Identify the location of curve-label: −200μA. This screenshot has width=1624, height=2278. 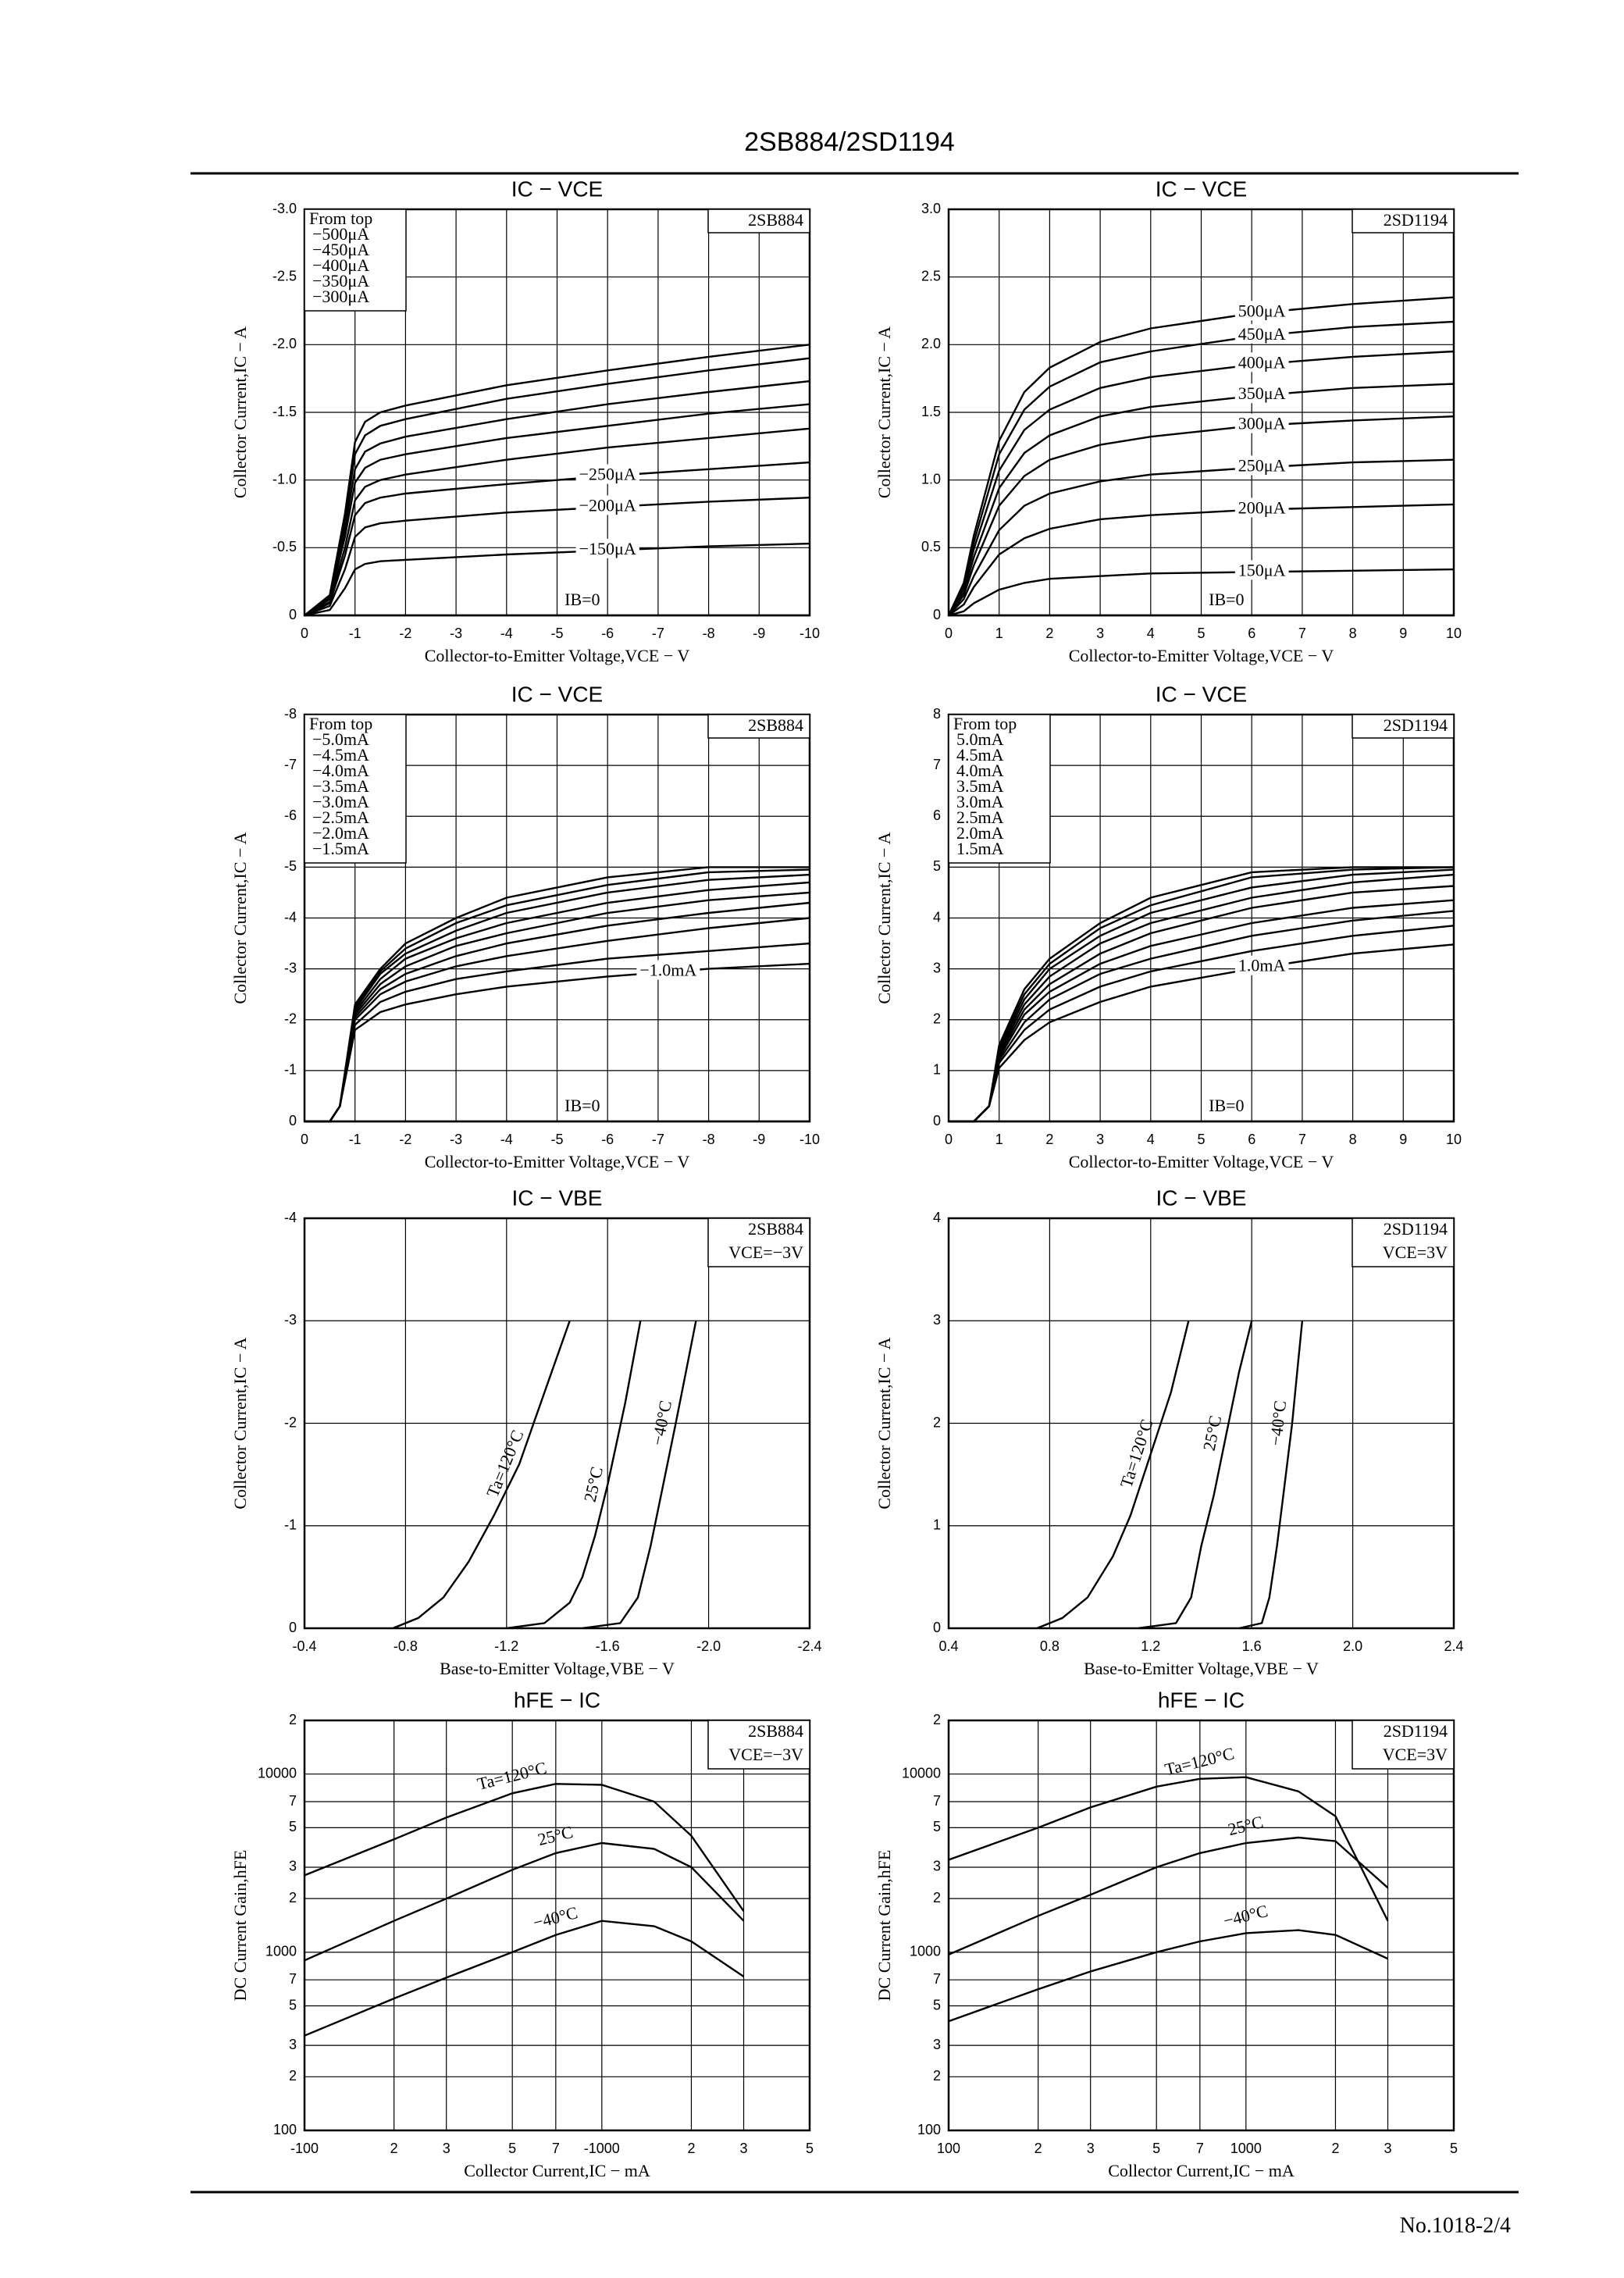
(607, 505).